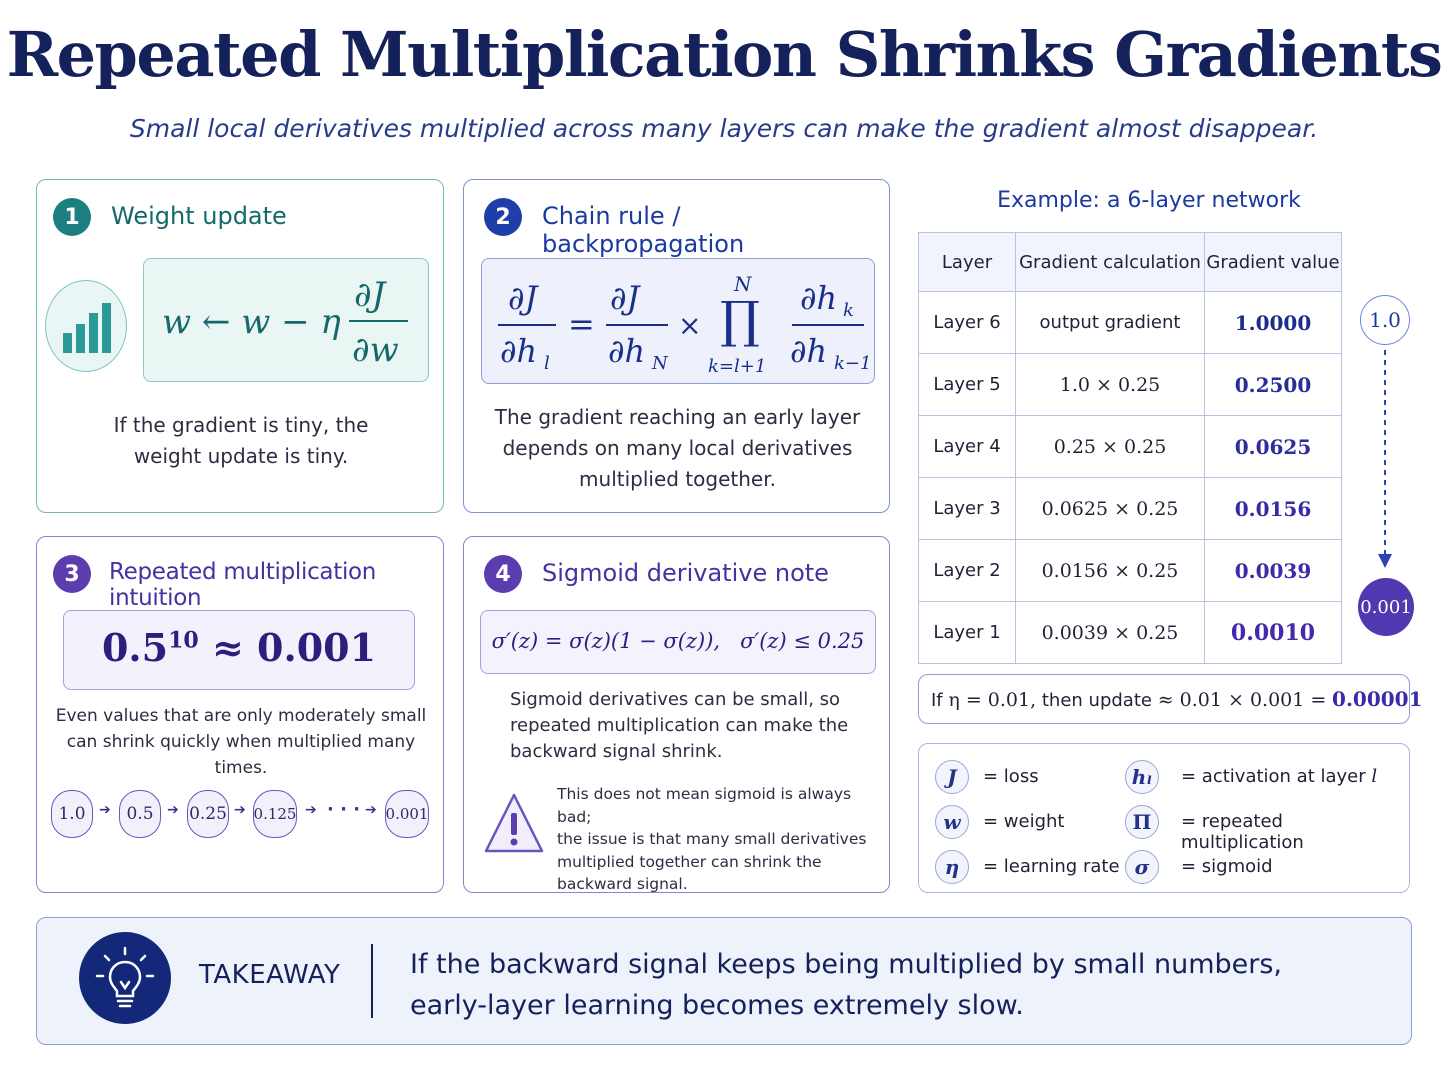  What do you see at coordinates (712, 839) in the screenshot?
I see `warning-text-line: the issue is that many small derivatives` at bounding box center [712, 839].